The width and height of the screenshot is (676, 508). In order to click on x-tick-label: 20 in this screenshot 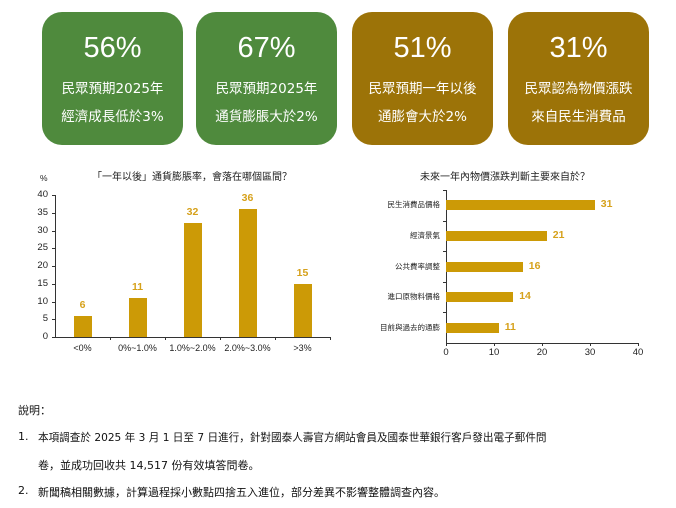, I will do `click(542, 352)`.